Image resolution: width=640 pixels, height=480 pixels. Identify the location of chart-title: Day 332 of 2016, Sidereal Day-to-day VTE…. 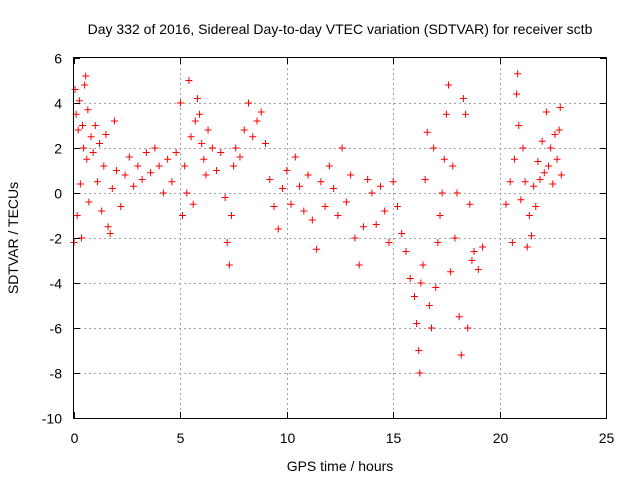
(340, 29).